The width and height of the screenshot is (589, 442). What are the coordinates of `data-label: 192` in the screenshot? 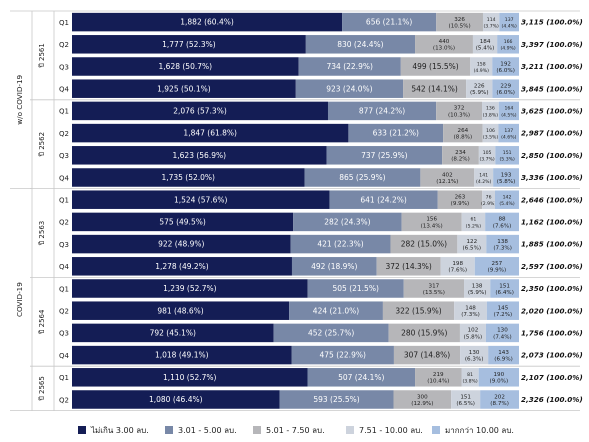 It's located at (505, 64).